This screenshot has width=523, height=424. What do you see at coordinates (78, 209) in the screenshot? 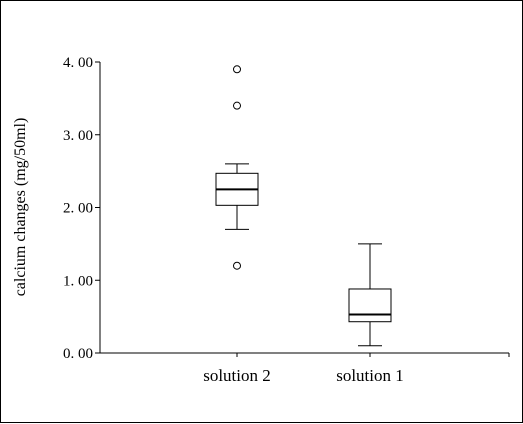
I see `y-tick-label: 2. 00` at bounding box center [78, 209].